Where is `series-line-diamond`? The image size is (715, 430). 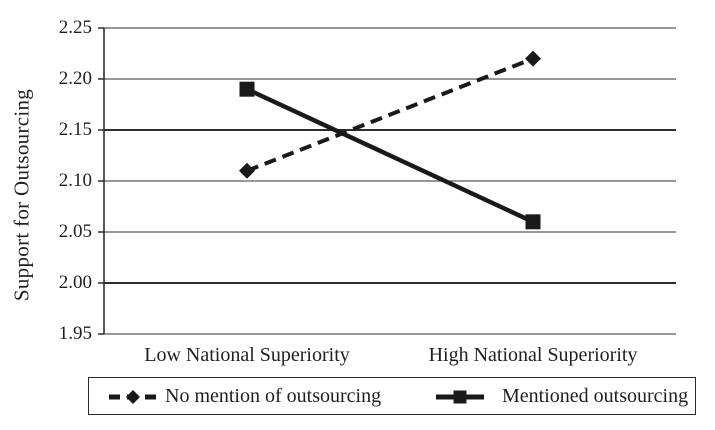
series-line-diamond is located at coordinates (390, 114).